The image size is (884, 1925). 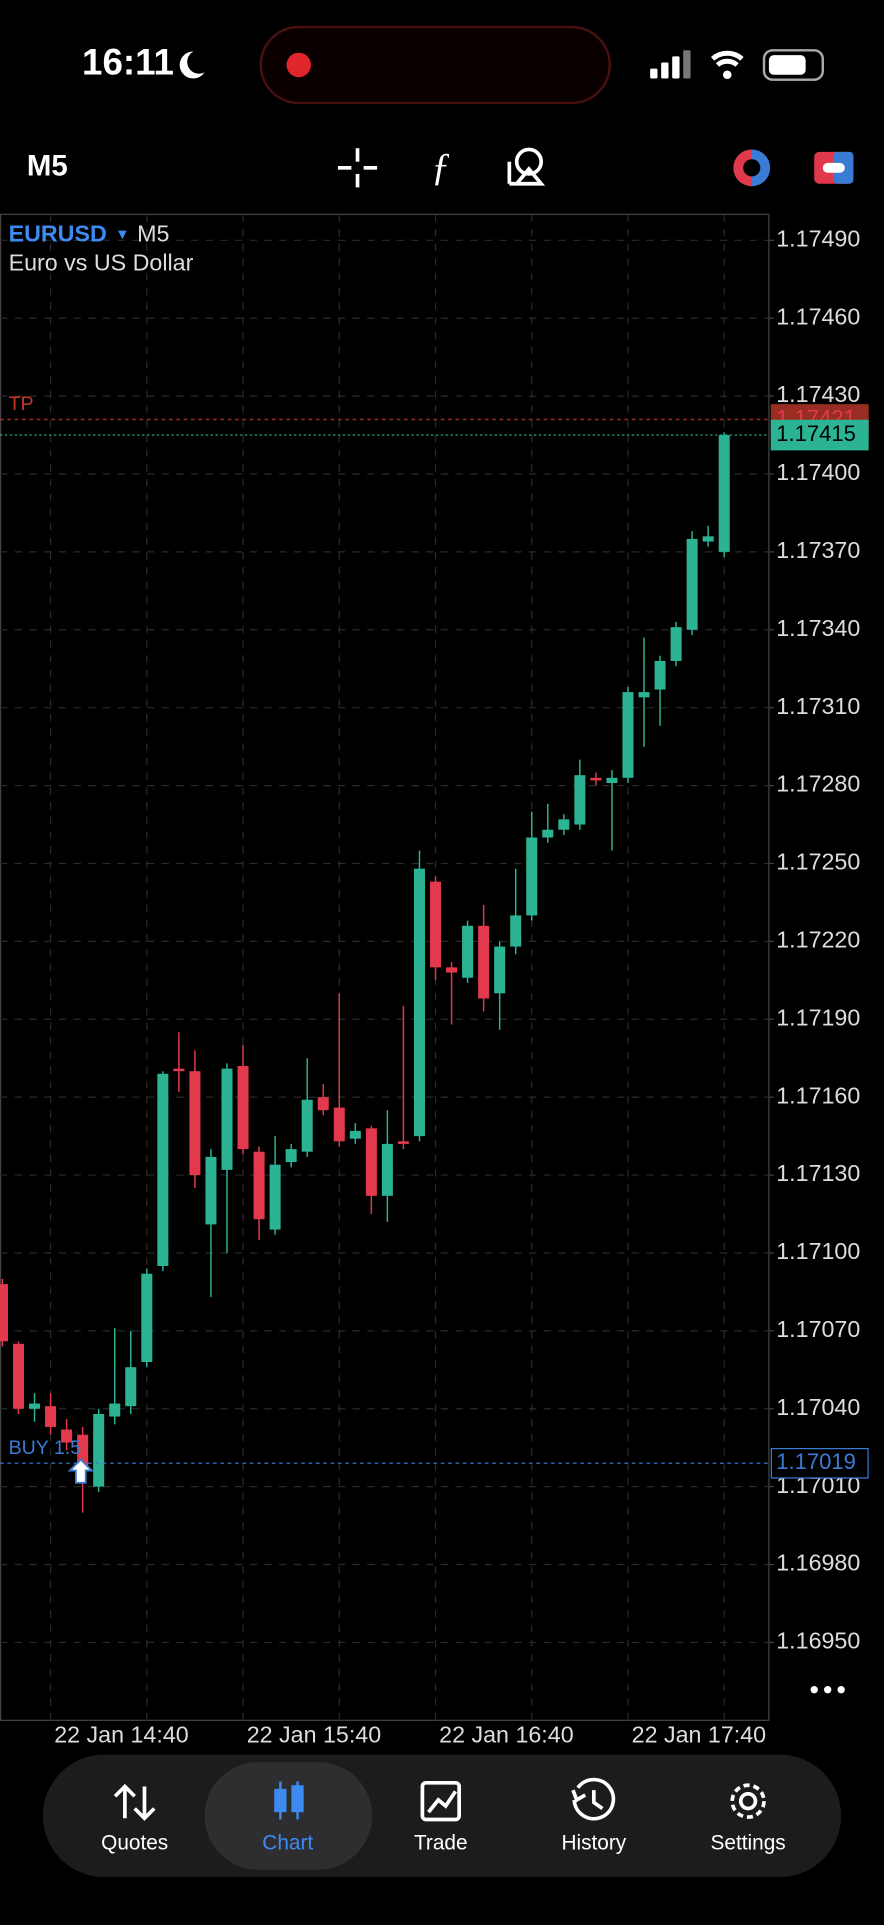 I want to click on y-tick-label: 1.17070, so click(x=818, y=1329).